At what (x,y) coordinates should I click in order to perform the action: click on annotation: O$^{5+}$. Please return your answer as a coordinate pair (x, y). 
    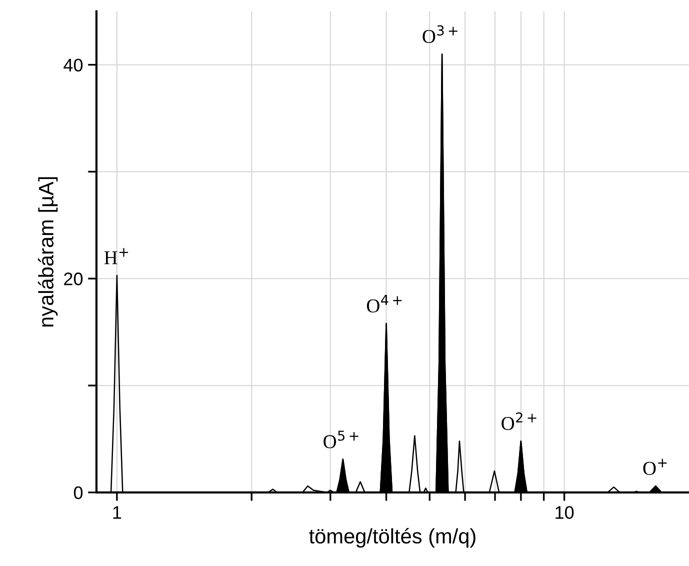
    Looking at the image, I should click on (341, 439).